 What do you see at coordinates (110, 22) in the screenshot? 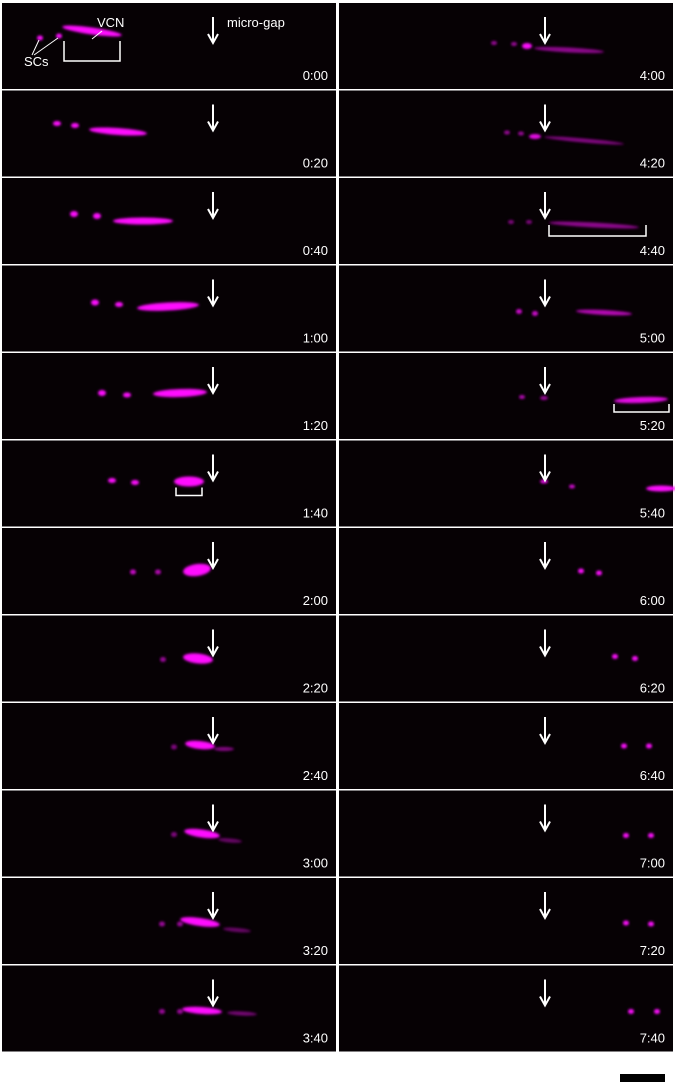
I see `vcn-label: VCN` at bounding box center [110, 22].